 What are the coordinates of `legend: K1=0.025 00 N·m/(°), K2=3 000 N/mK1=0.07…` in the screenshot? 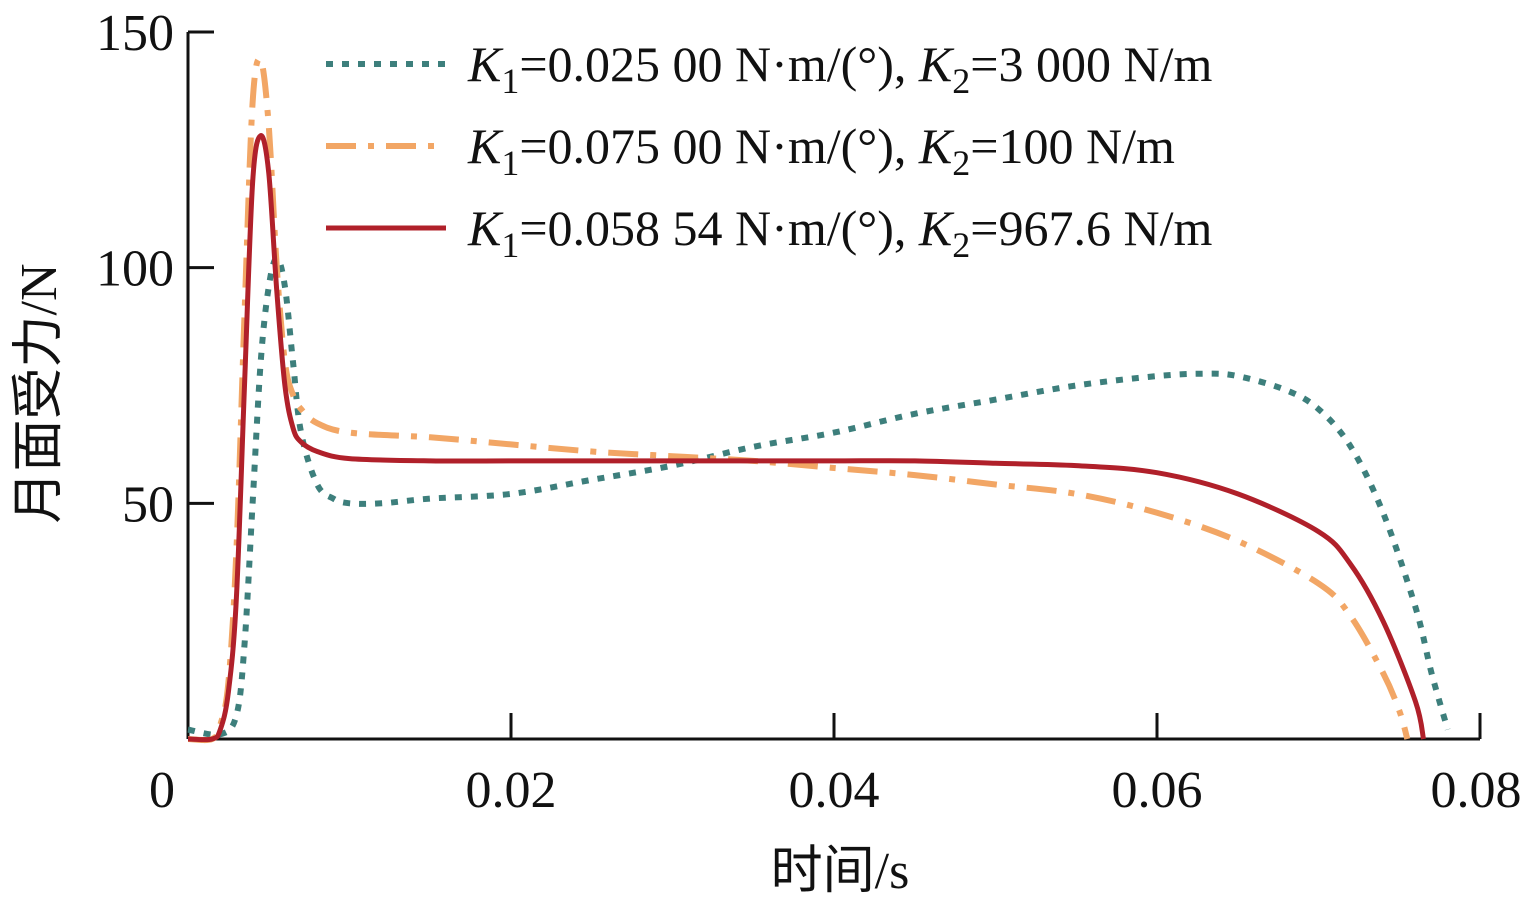 It's located at (769, 150).